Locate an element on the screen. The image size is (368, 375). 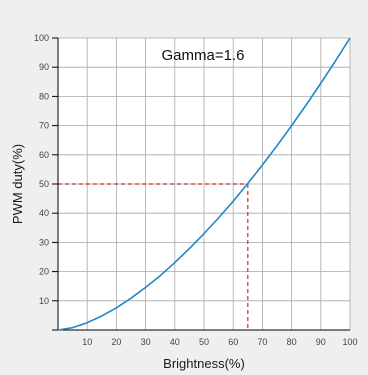
y-tick-label: 50 is located at coordinates (44, 184).